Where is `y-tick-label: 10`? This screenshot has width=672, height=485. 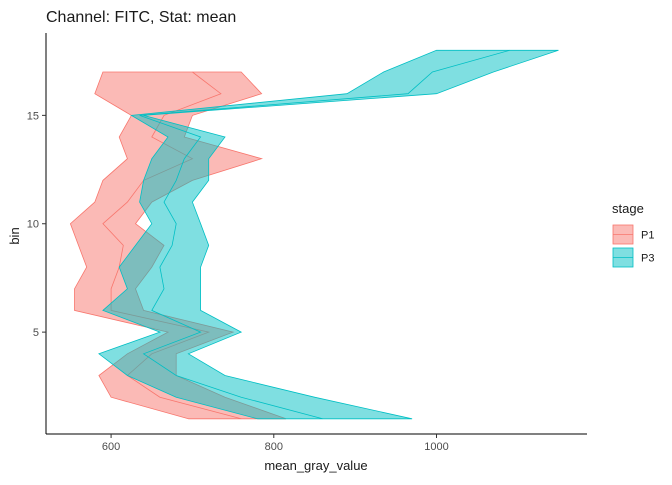 y-tick-label: 10 is located at coordinates (33, 225).